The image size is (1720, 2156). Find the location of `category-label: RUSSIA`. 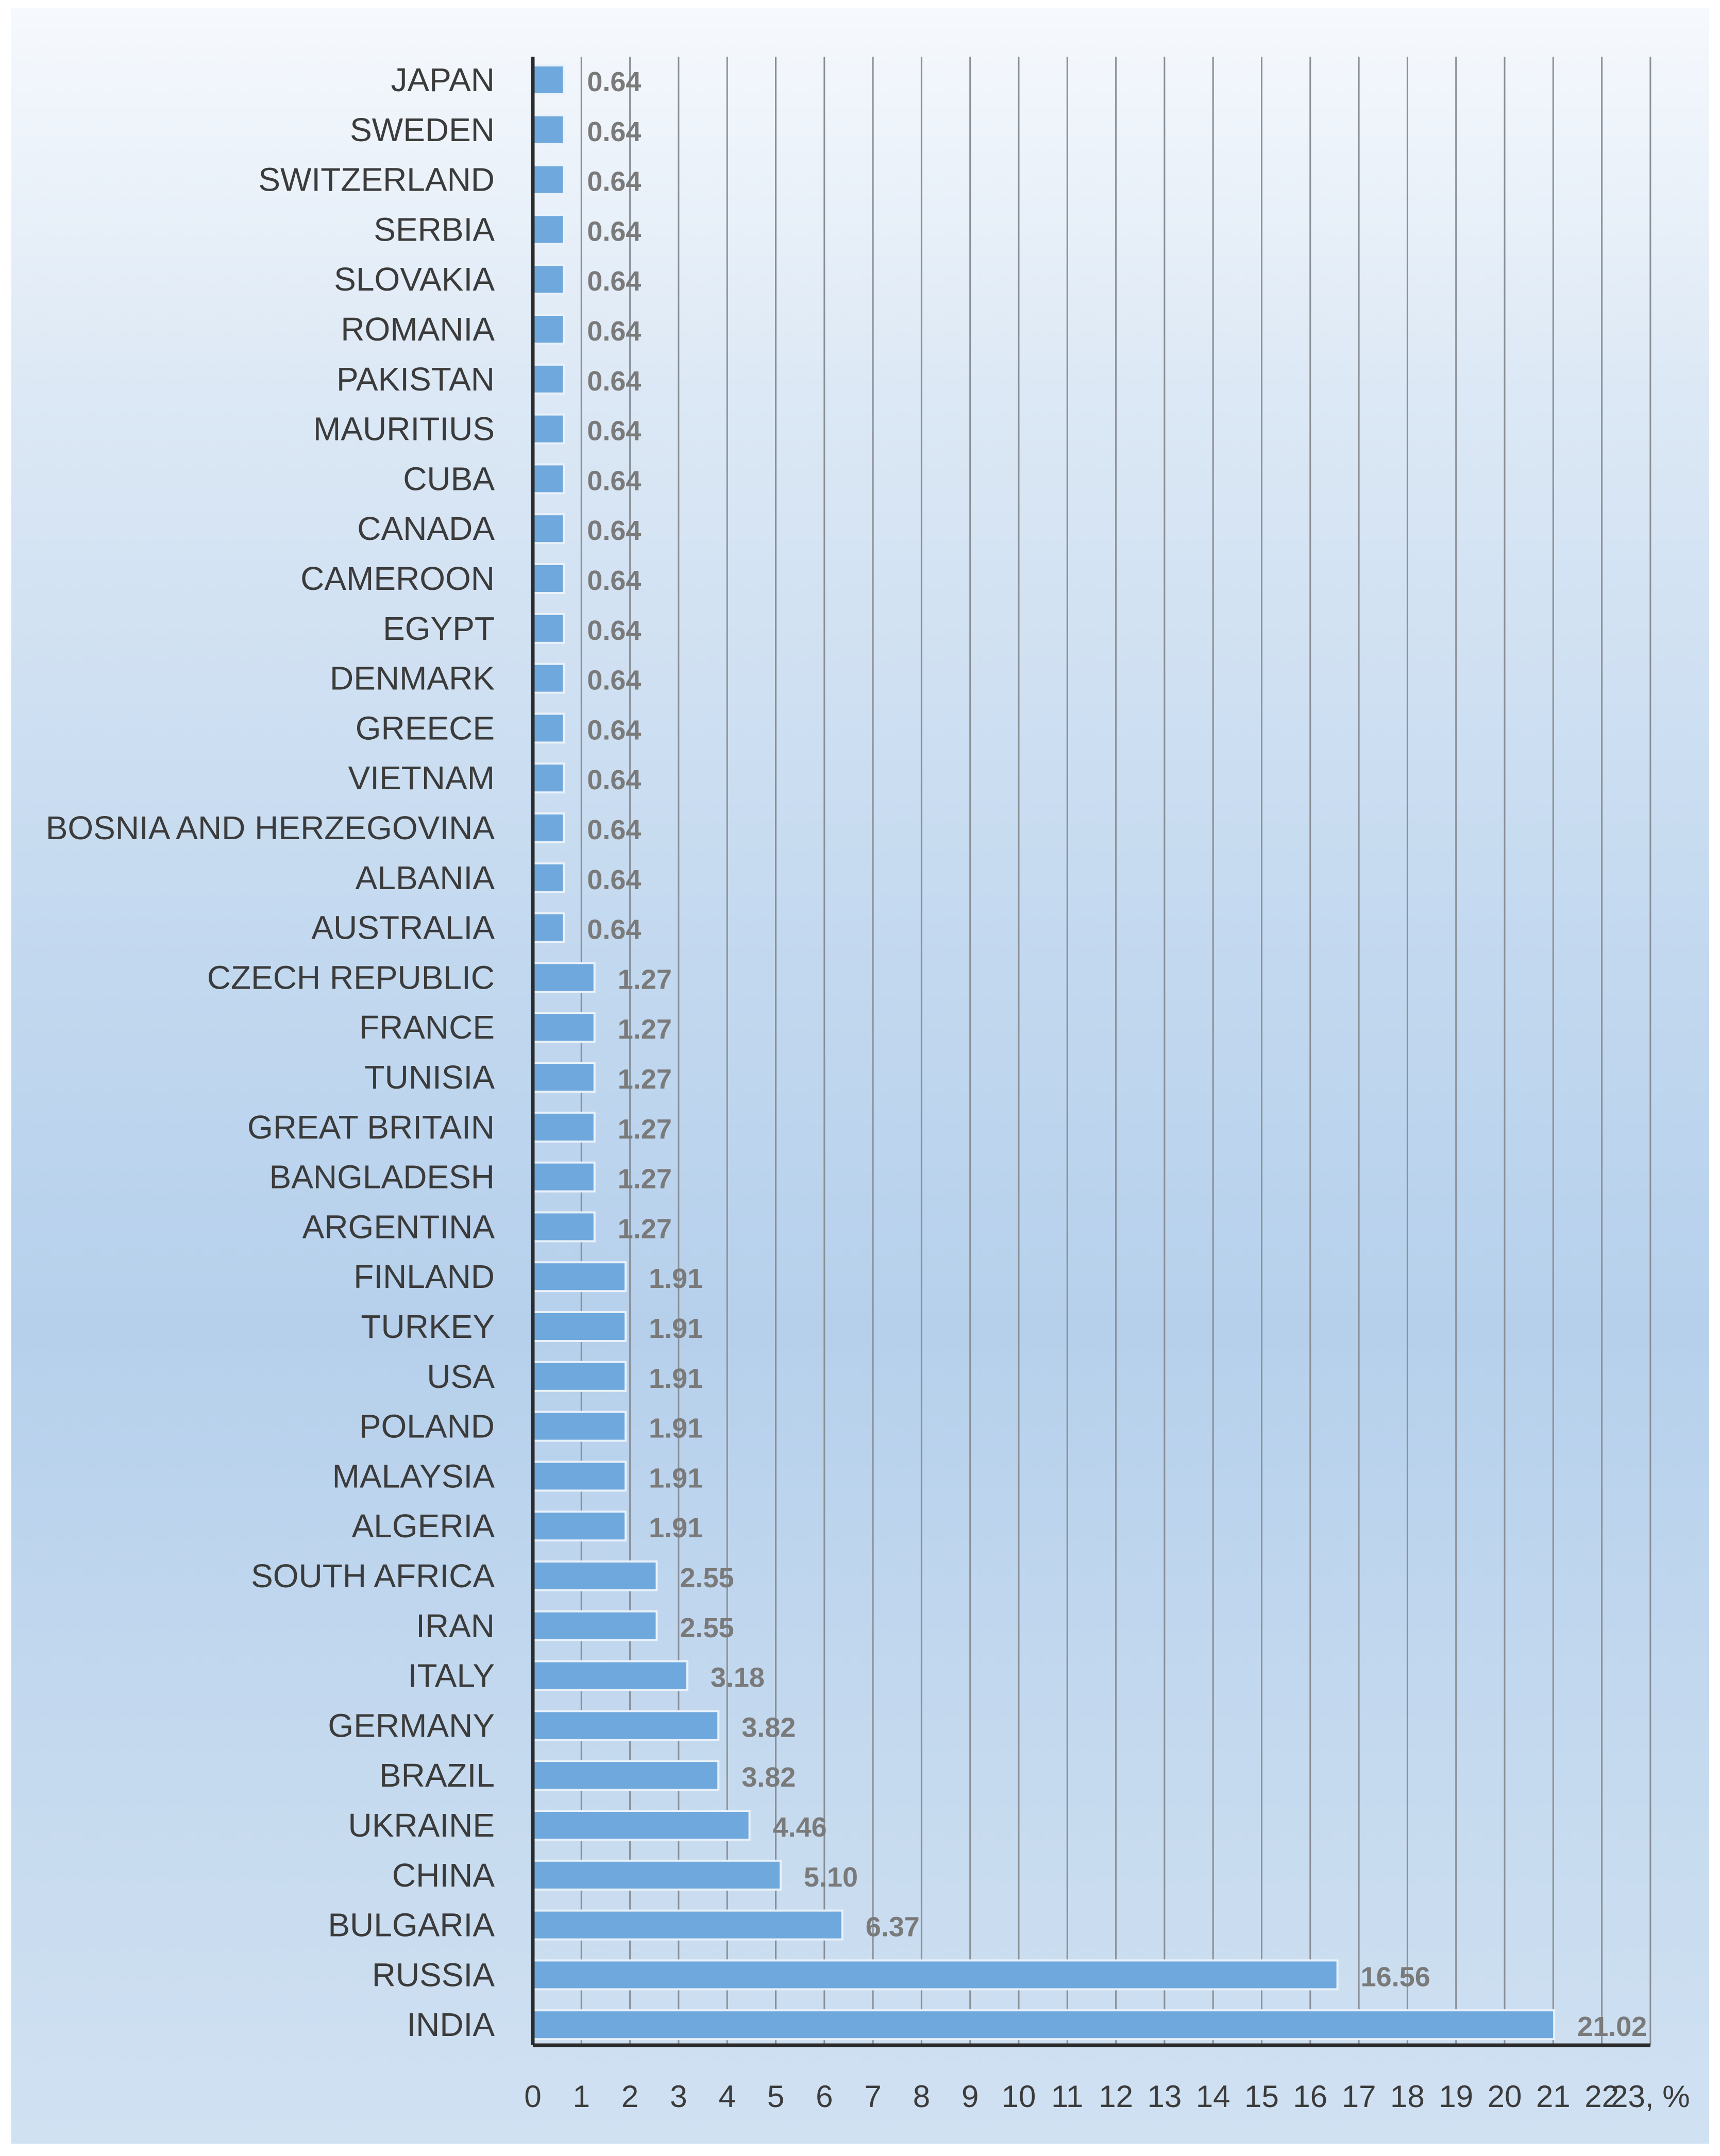

category-label: RUSSIA is located at coordinates (434, 1974).